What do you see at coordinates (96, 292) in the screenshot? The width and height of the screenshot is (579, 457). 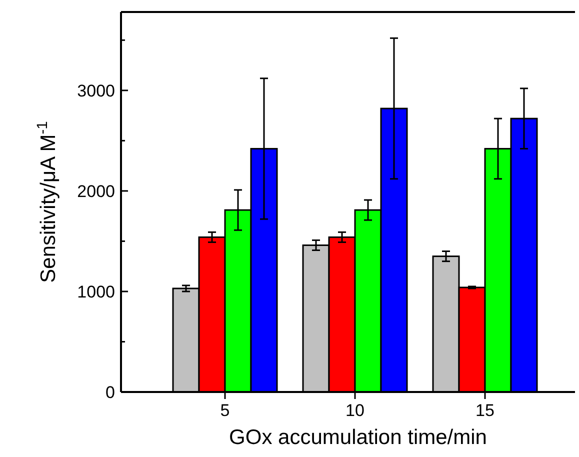 I see `y-tick-label: 1000` at bounding box center [96, 292].